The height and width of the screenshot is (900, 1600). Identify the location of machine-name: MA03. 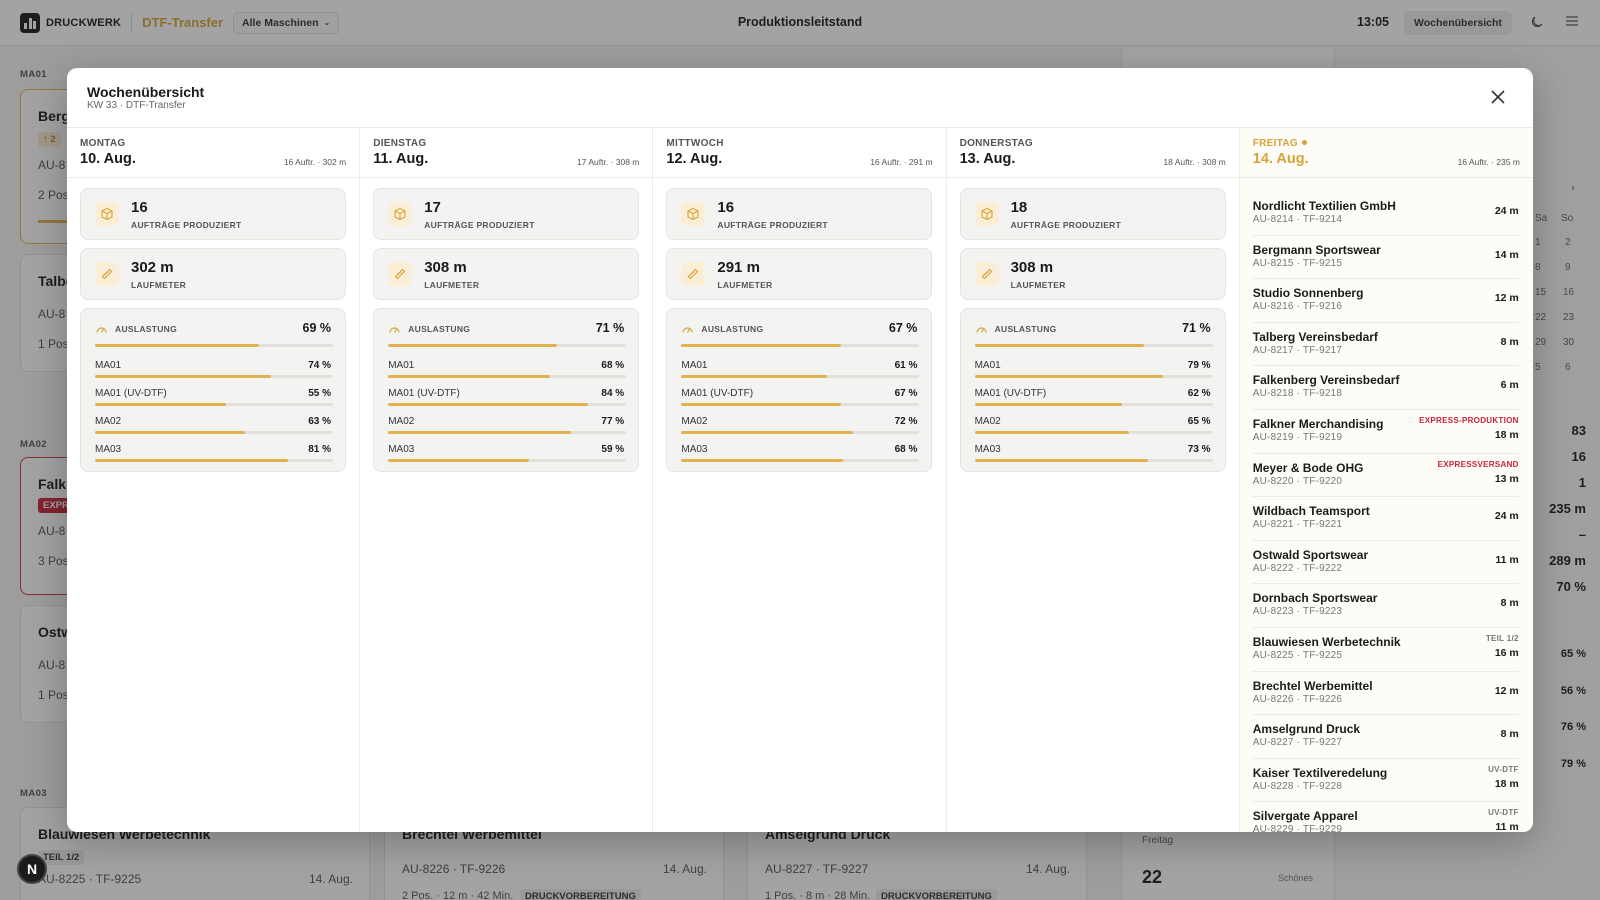
(108, 449).